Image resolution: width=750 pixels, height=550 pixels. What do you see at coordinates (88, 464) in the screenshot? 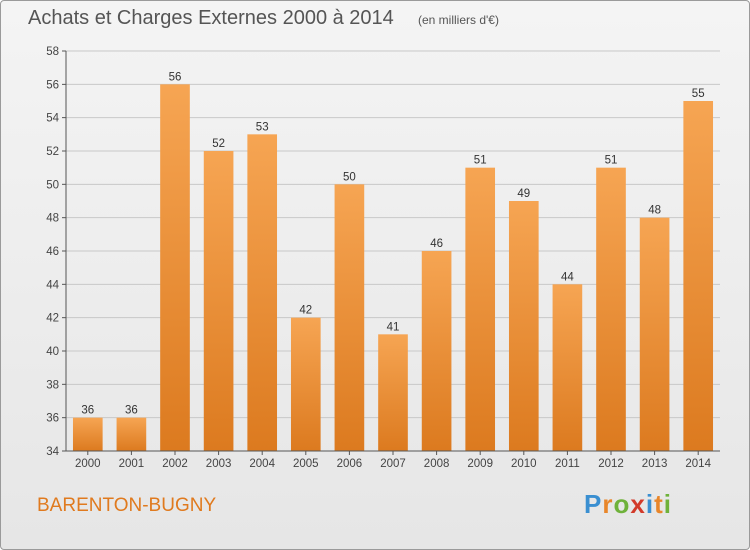
I see `x-tick-label: 2000` at bounding box center [88, 464].